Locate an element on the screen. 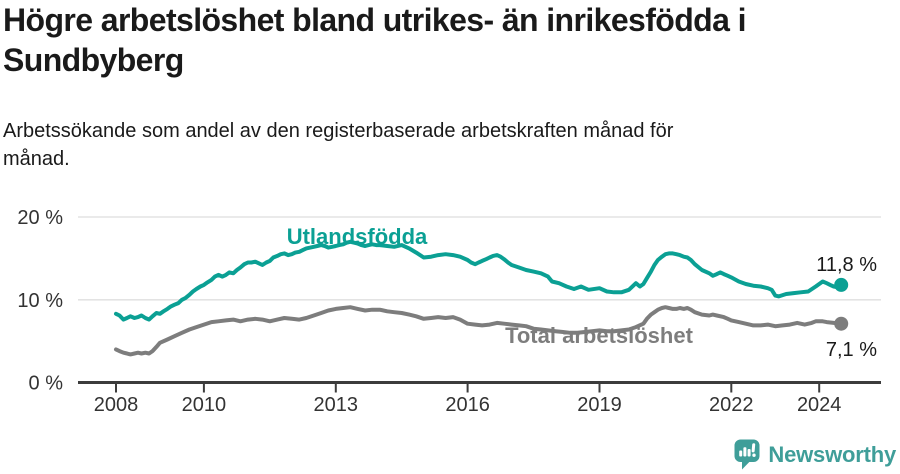 The image size is (900, 474). newsworthy-bar-chart-bubble-icon is located at coordinates (747, 454).